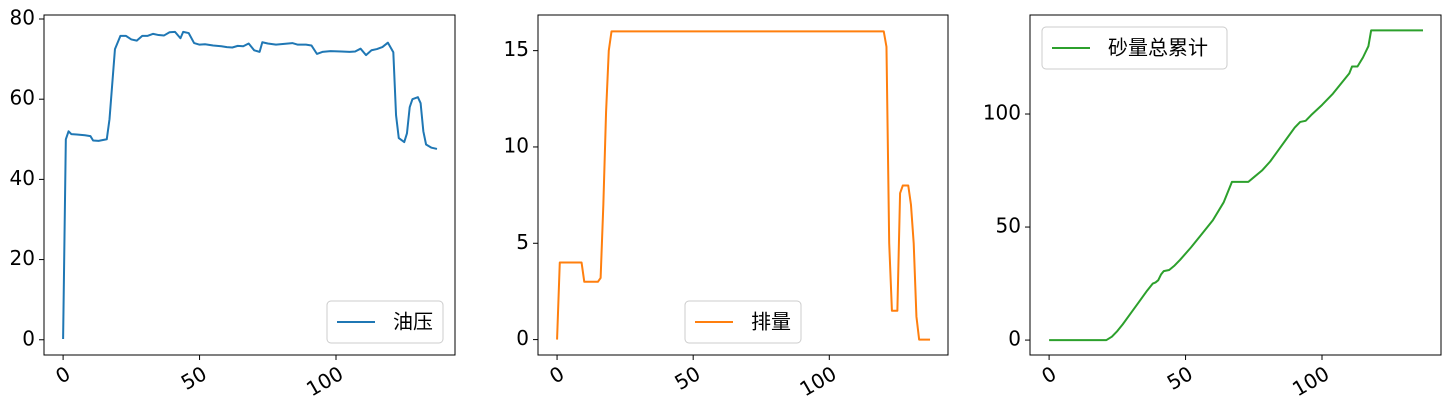 The width and height of the screenshot is (1449, 412). Describe the element at coordinates (522, 242) in the screenshot. I see `y-tick-label: 5` at that location.